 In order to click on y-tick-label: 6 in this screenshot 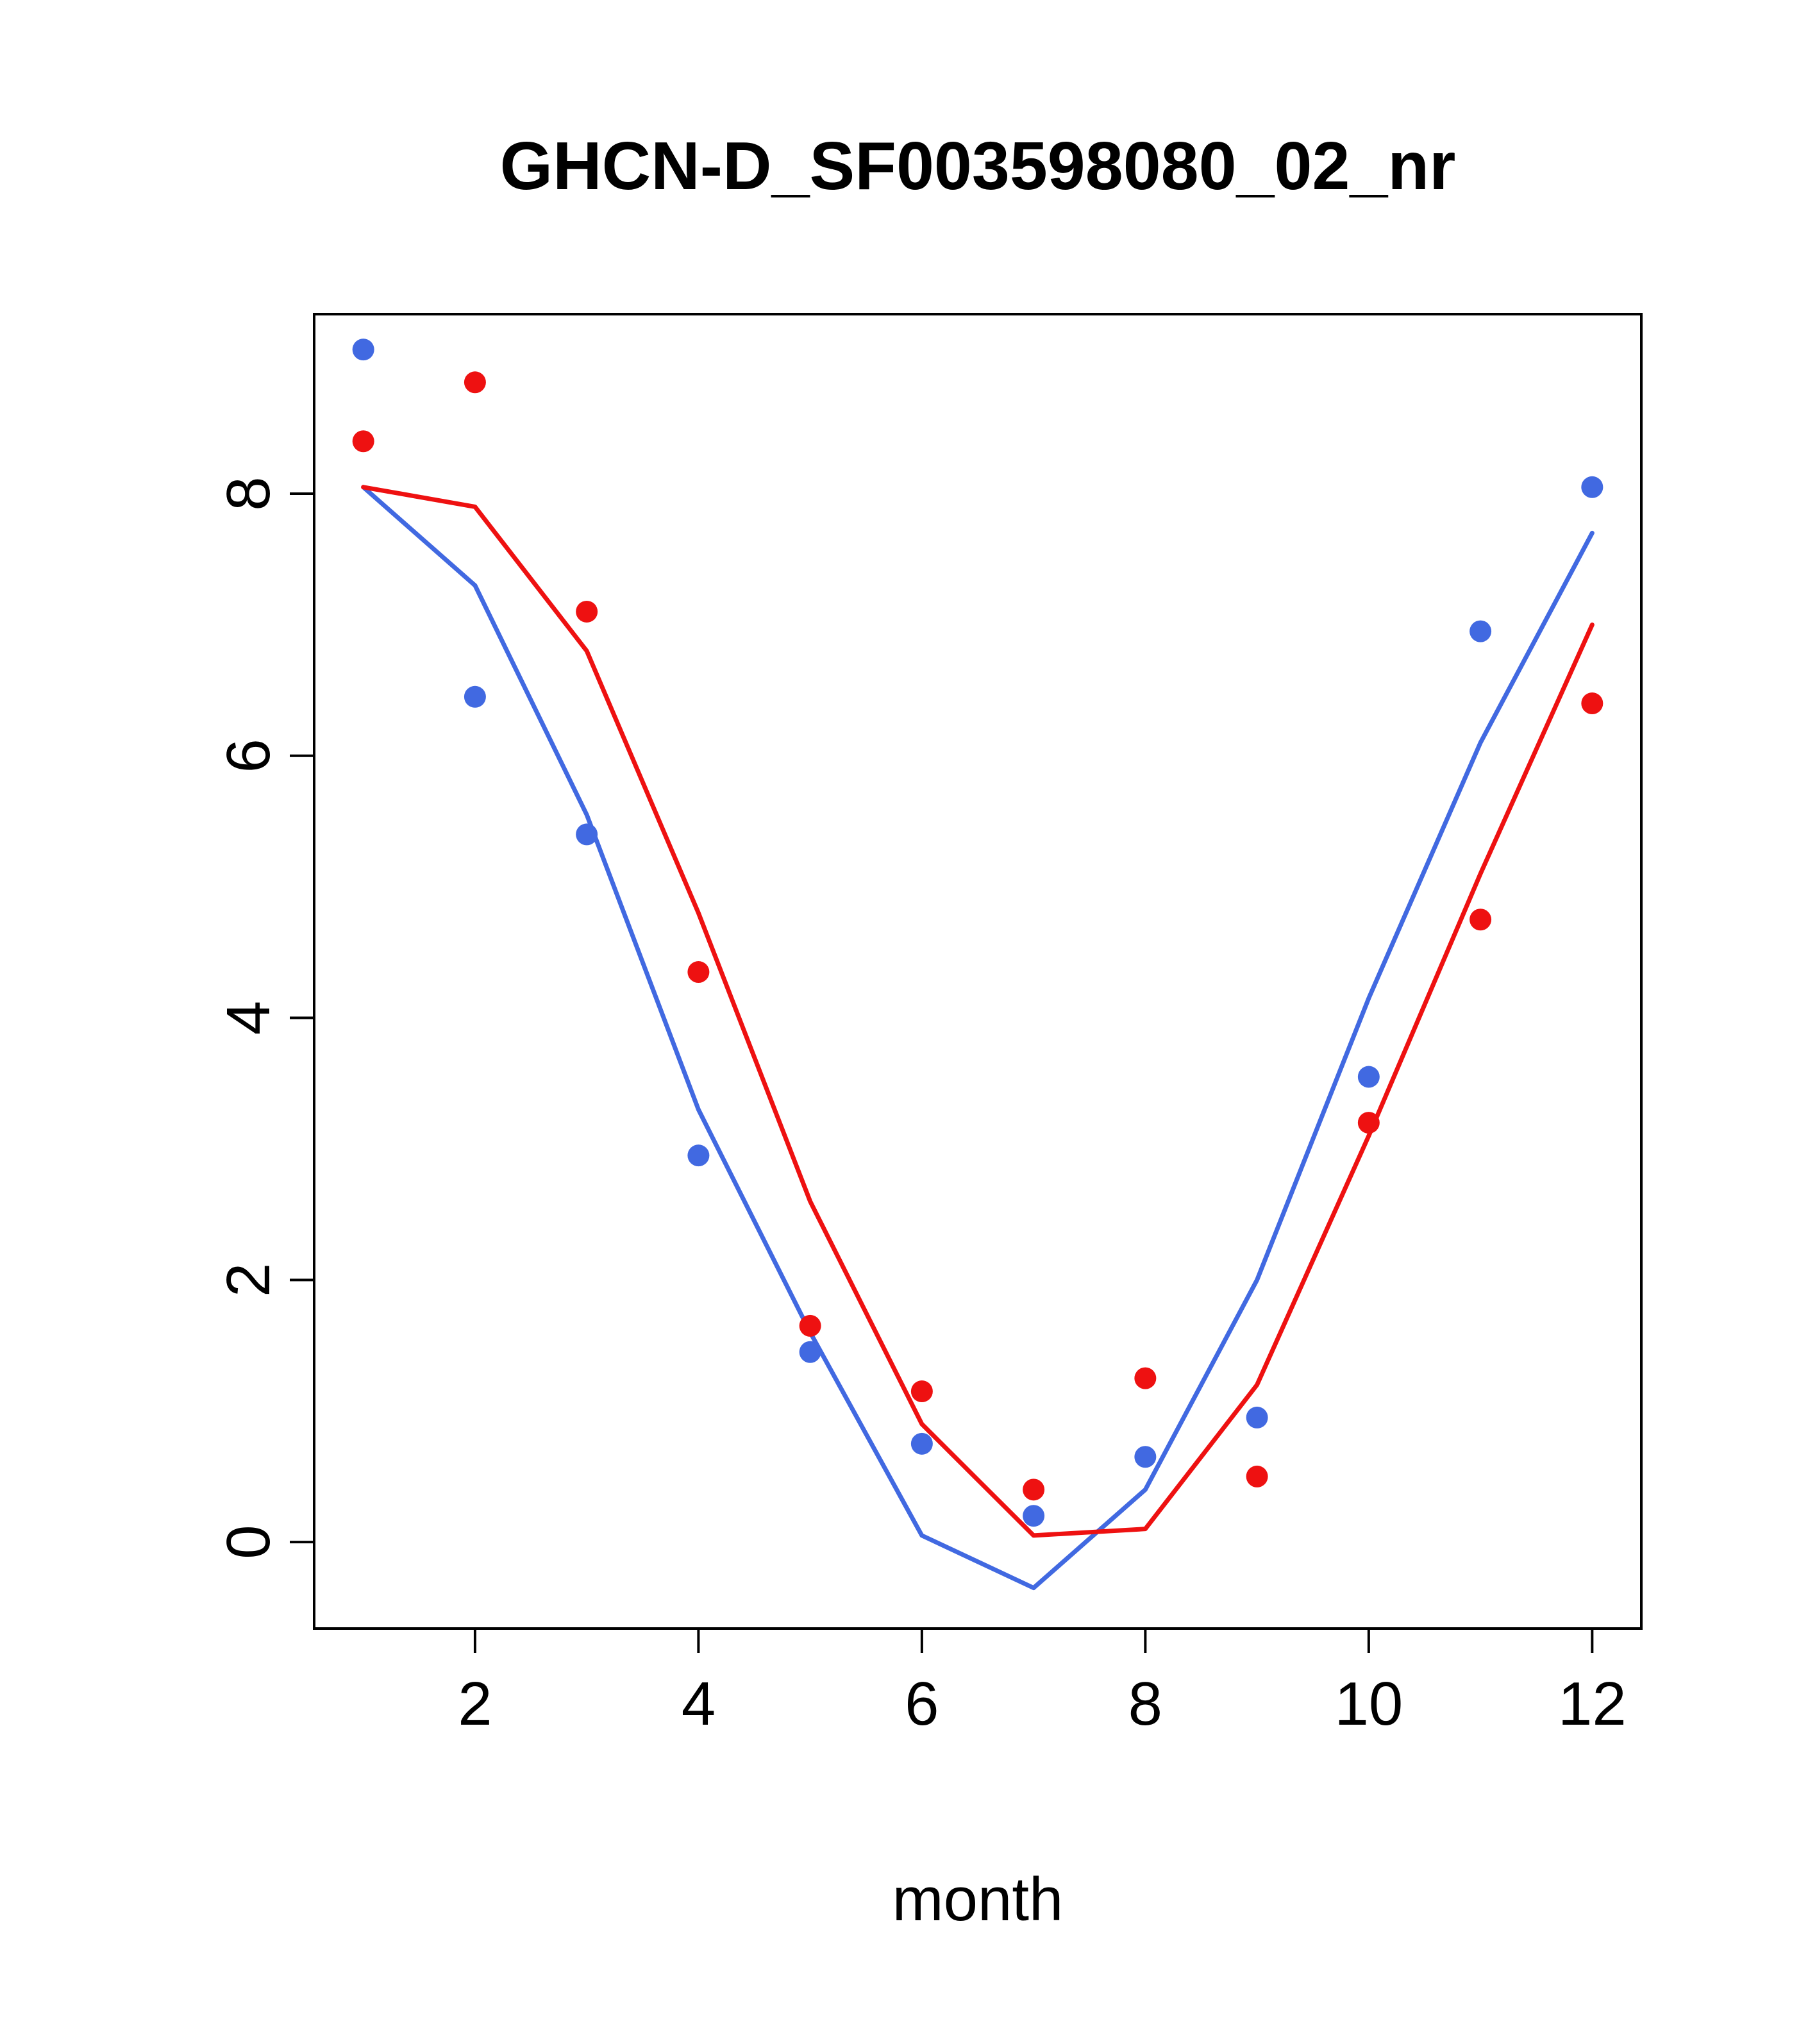, I will do `click(249, 756)`.